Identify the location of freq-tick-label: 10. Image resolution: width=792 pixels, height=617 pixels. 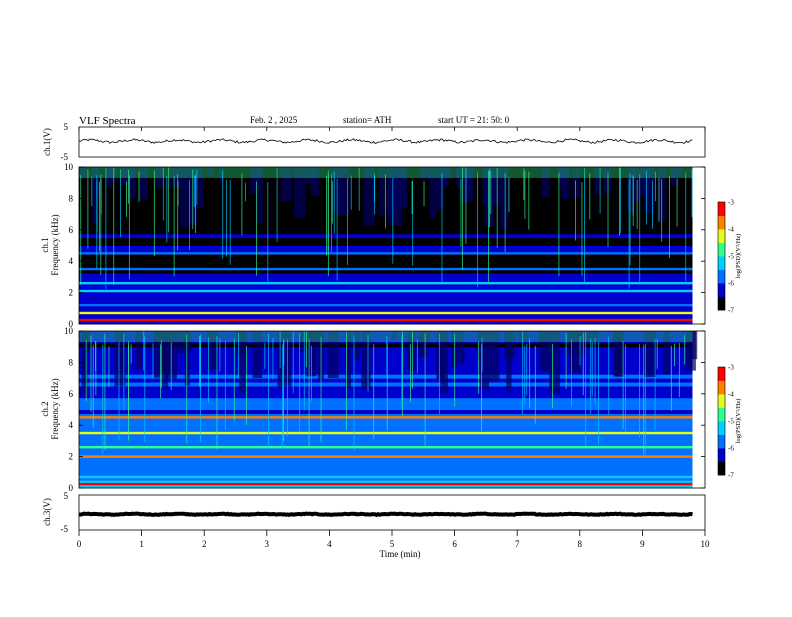
(69, 167).